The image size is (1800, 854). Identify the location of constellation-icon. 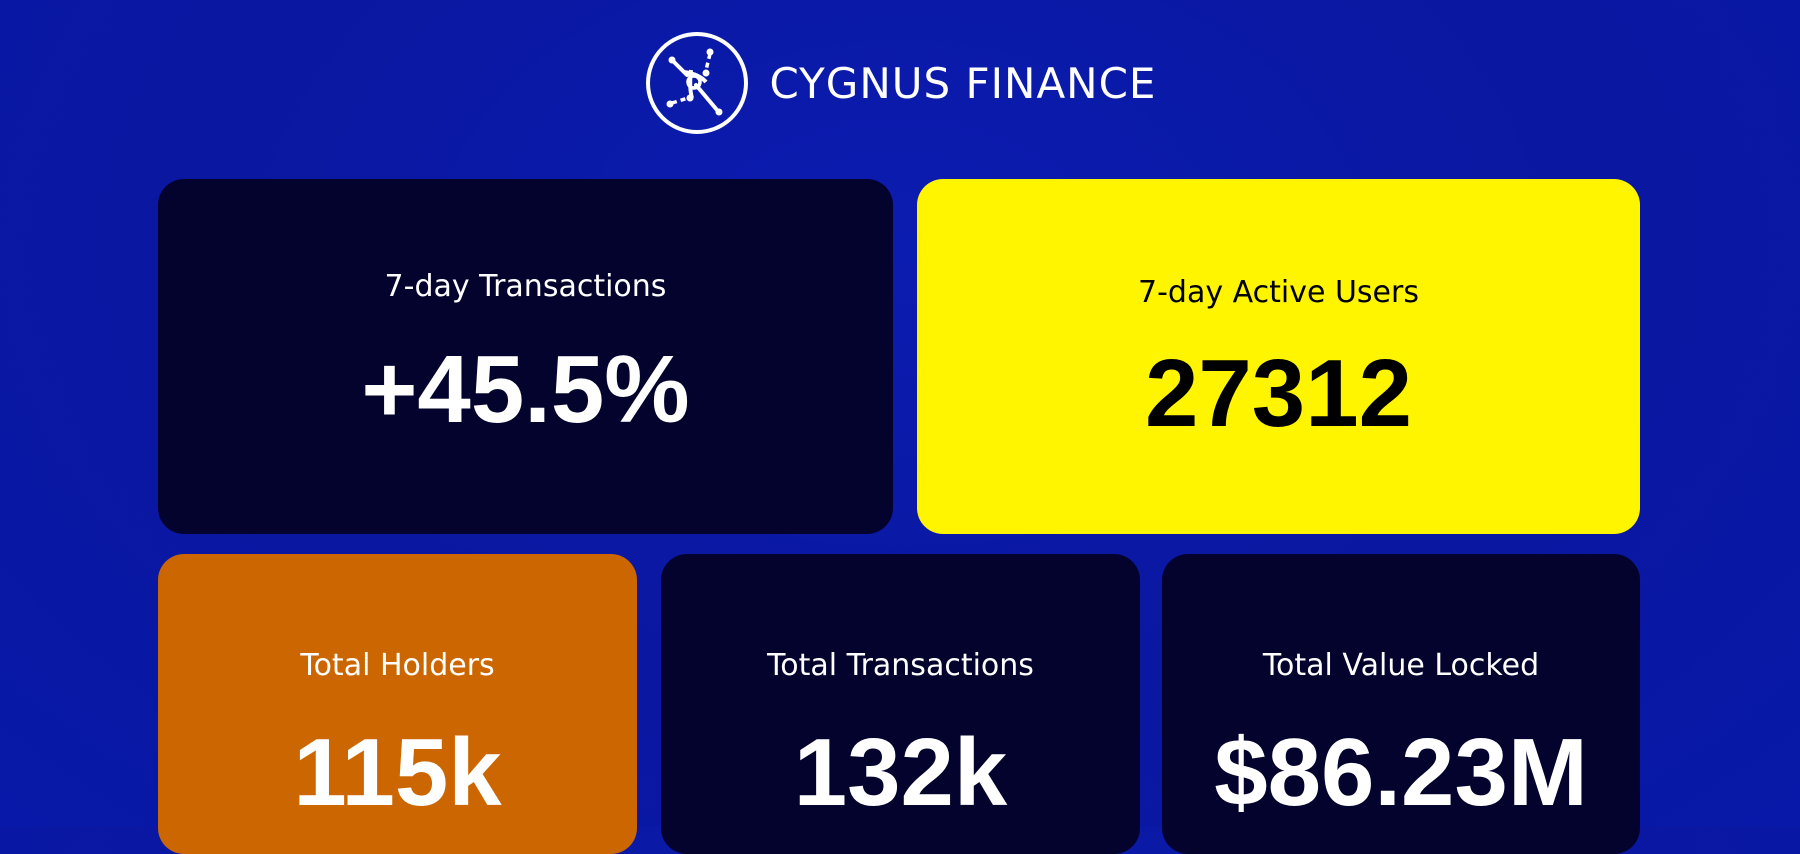
(696, 83).